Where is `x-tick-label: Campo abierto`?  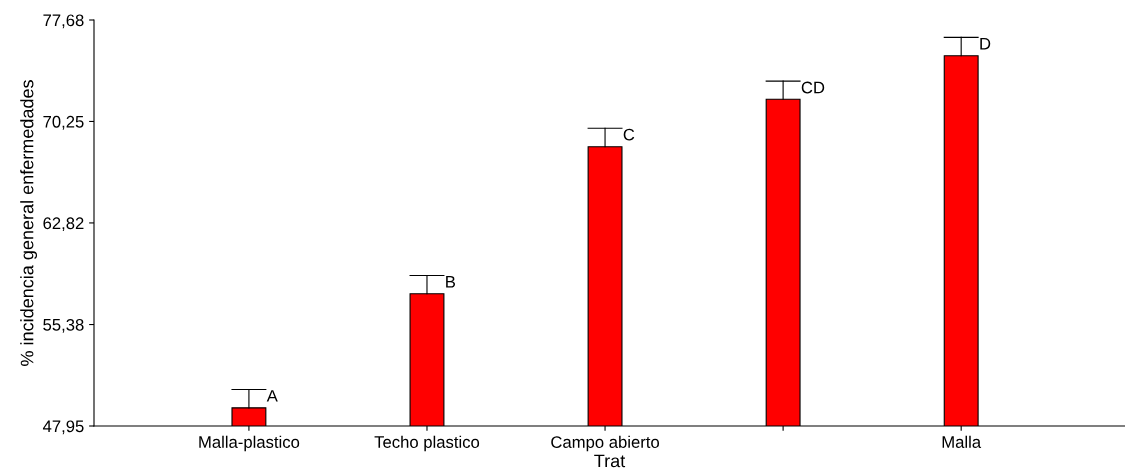 x-tick-label: Campo abierto is located at coordinates (605, 443).